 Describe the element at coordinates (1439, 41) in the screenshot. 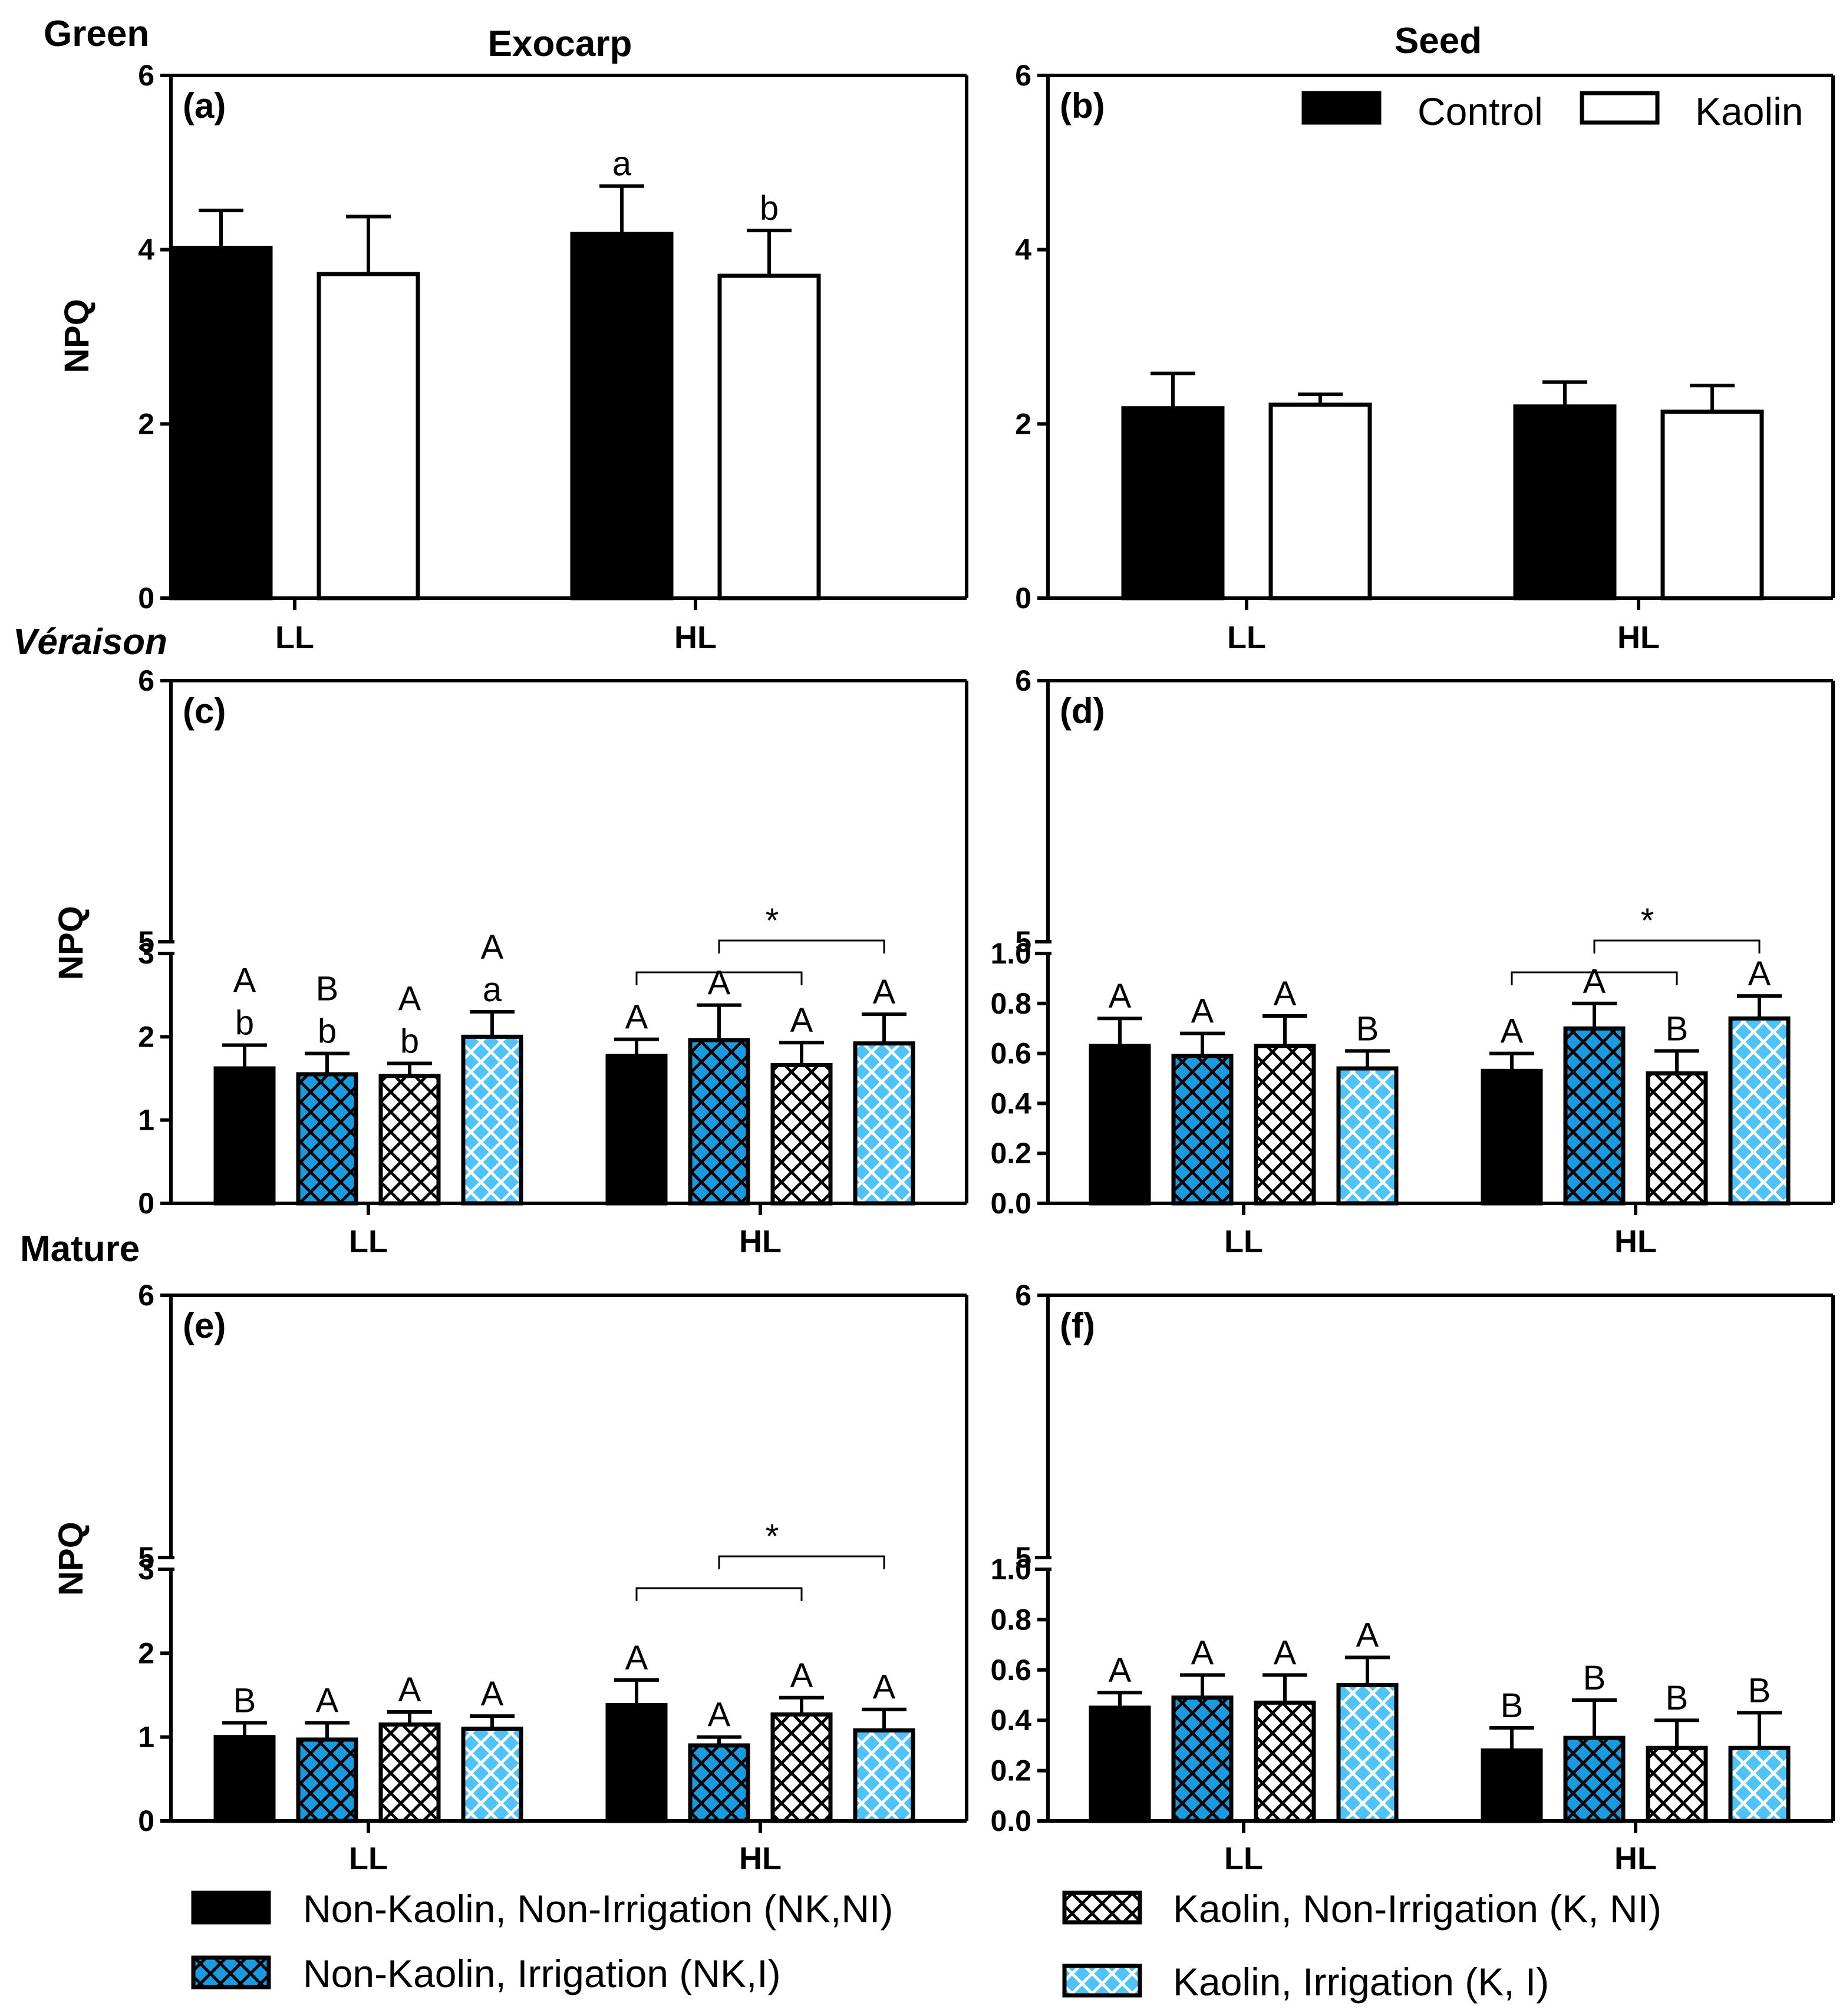

I see `col-header-seed: Seed` at that location.